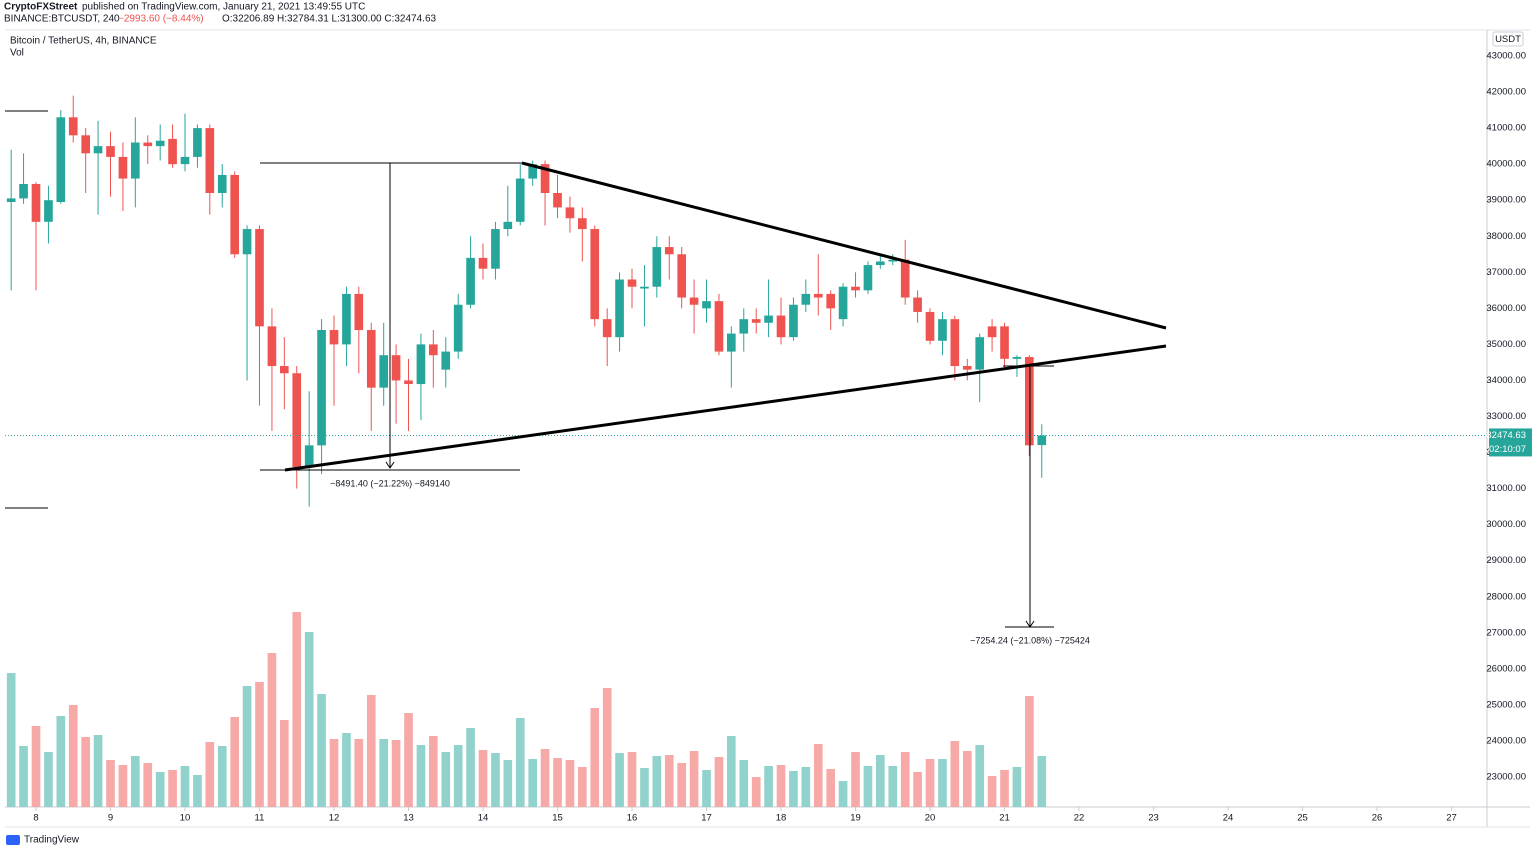 Image resolution: width=1536 pixels, height=852 pixels. What do you see at coordinates (1506, 524) in the screenshot?
I see `y-tick-label: 30000.00` at bounding box center [1506, 524].